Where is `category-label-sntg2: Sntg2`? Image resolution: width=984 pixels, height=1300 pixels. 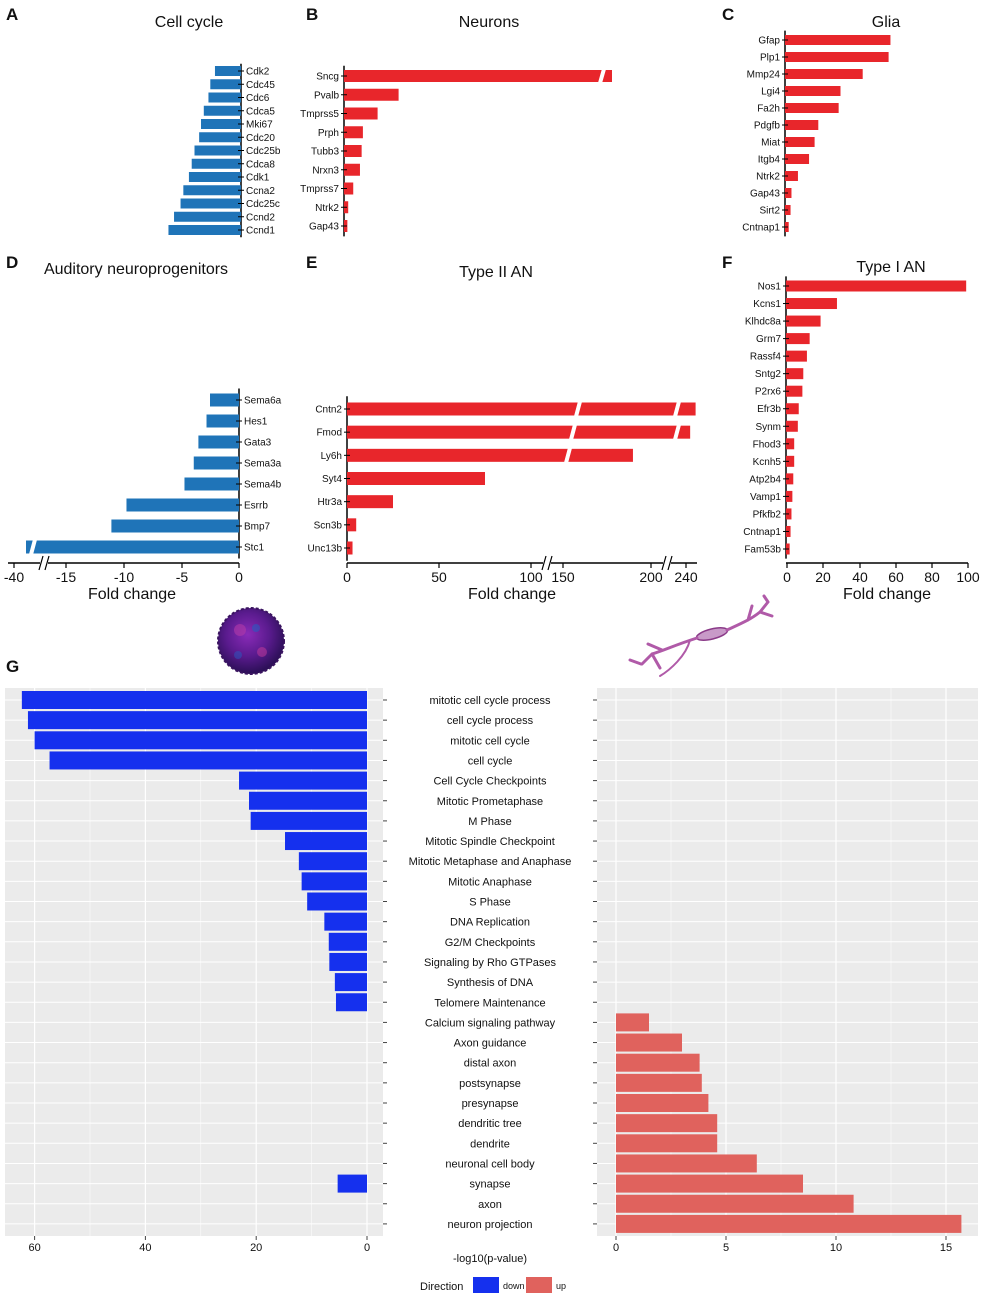 category-label-sntg2: Sntg2 is located at coordinates (768, 374).